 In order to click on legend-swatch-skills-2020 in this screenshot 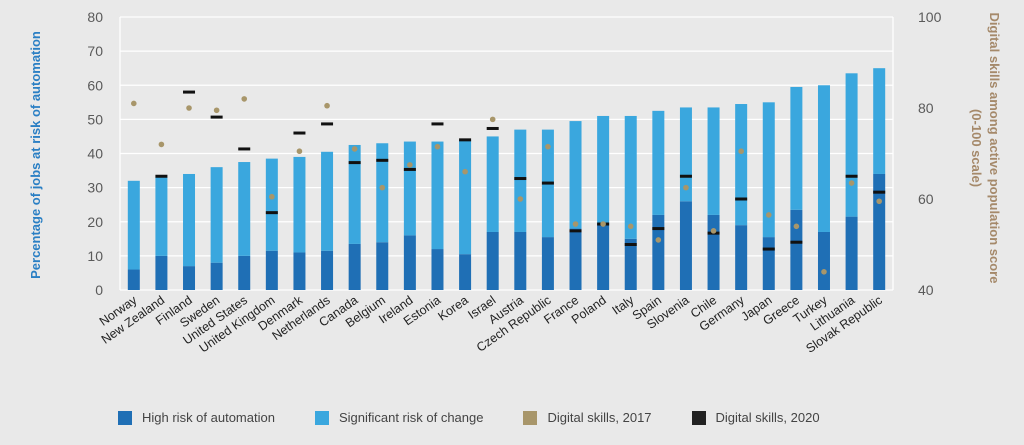, I will do `click(698, 417)`.